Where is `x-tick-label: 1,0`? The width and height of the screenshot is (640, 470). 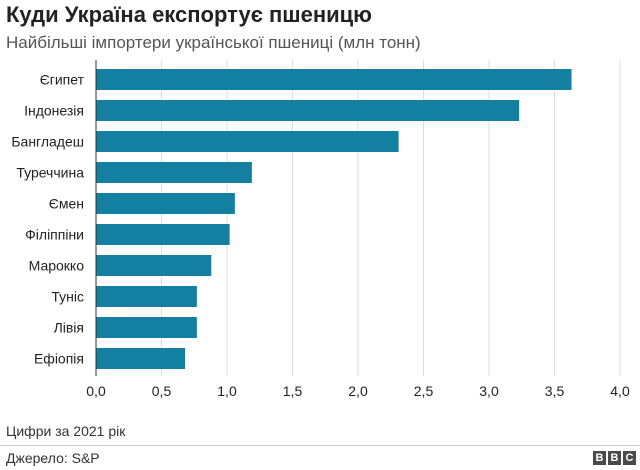
x-tick-label: 1,0 is located at coordinates (227, 391).